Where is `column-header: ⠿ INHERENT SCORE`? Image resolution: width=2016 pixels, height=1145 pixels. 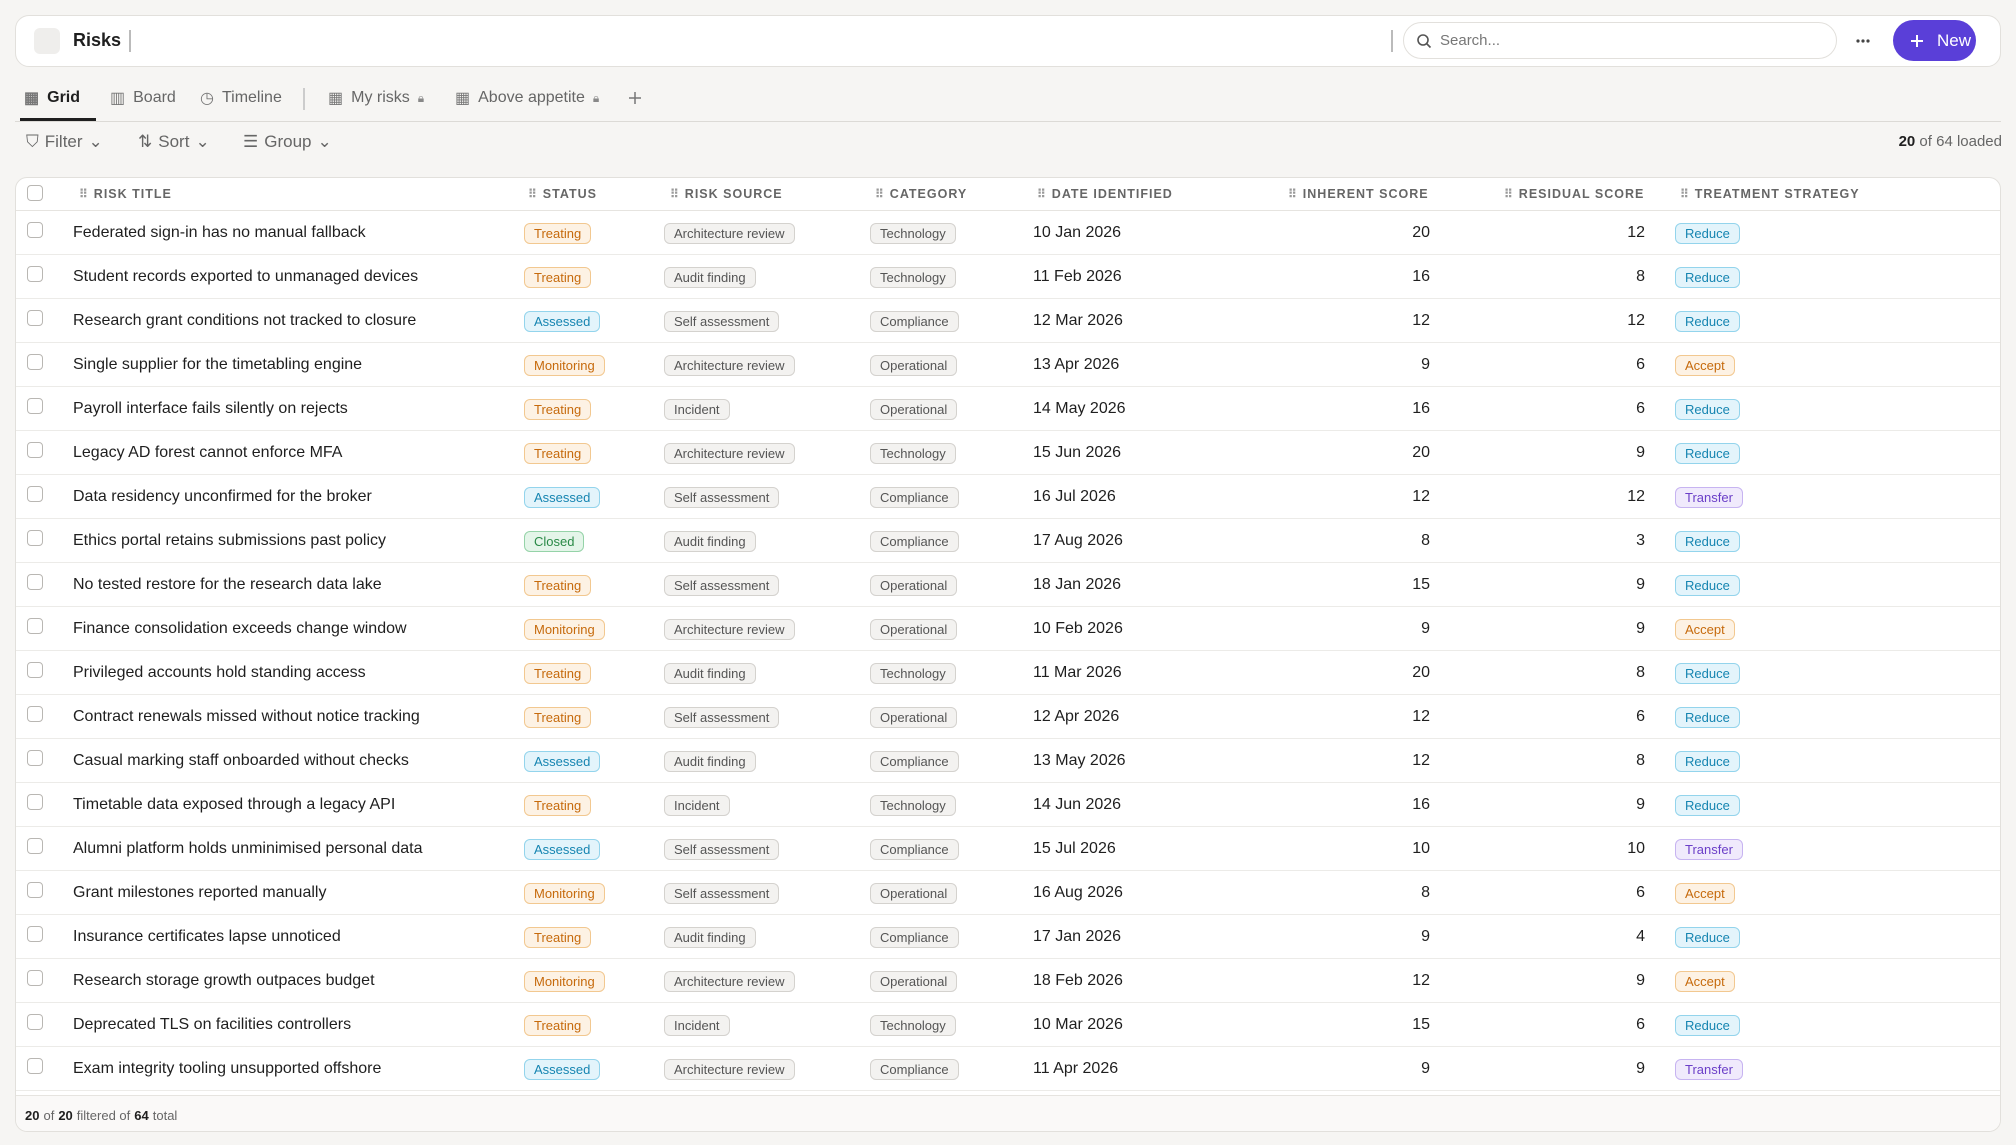 column-header: ⠿ INHERENT SCORE is located at coordinates (1358, 194).